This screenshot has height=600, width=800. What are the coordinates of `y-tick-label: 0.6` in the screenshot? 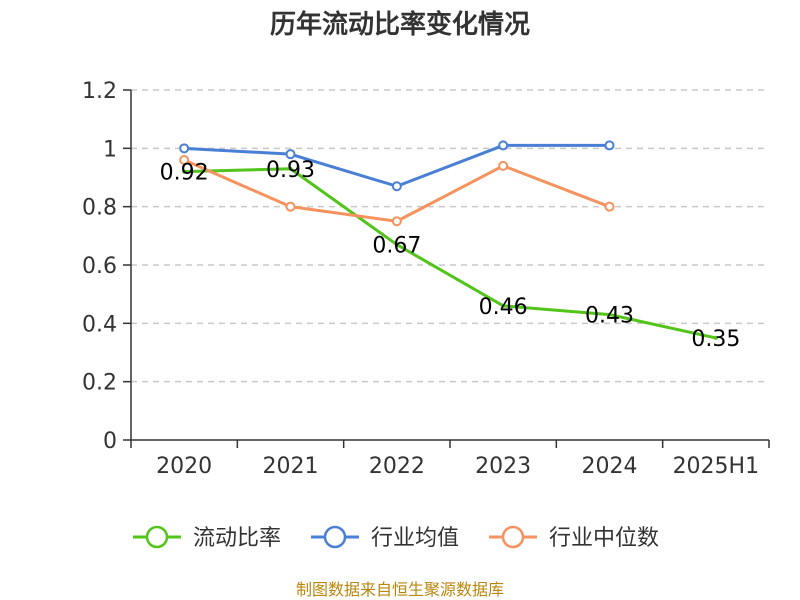 It's located at (99, 266).